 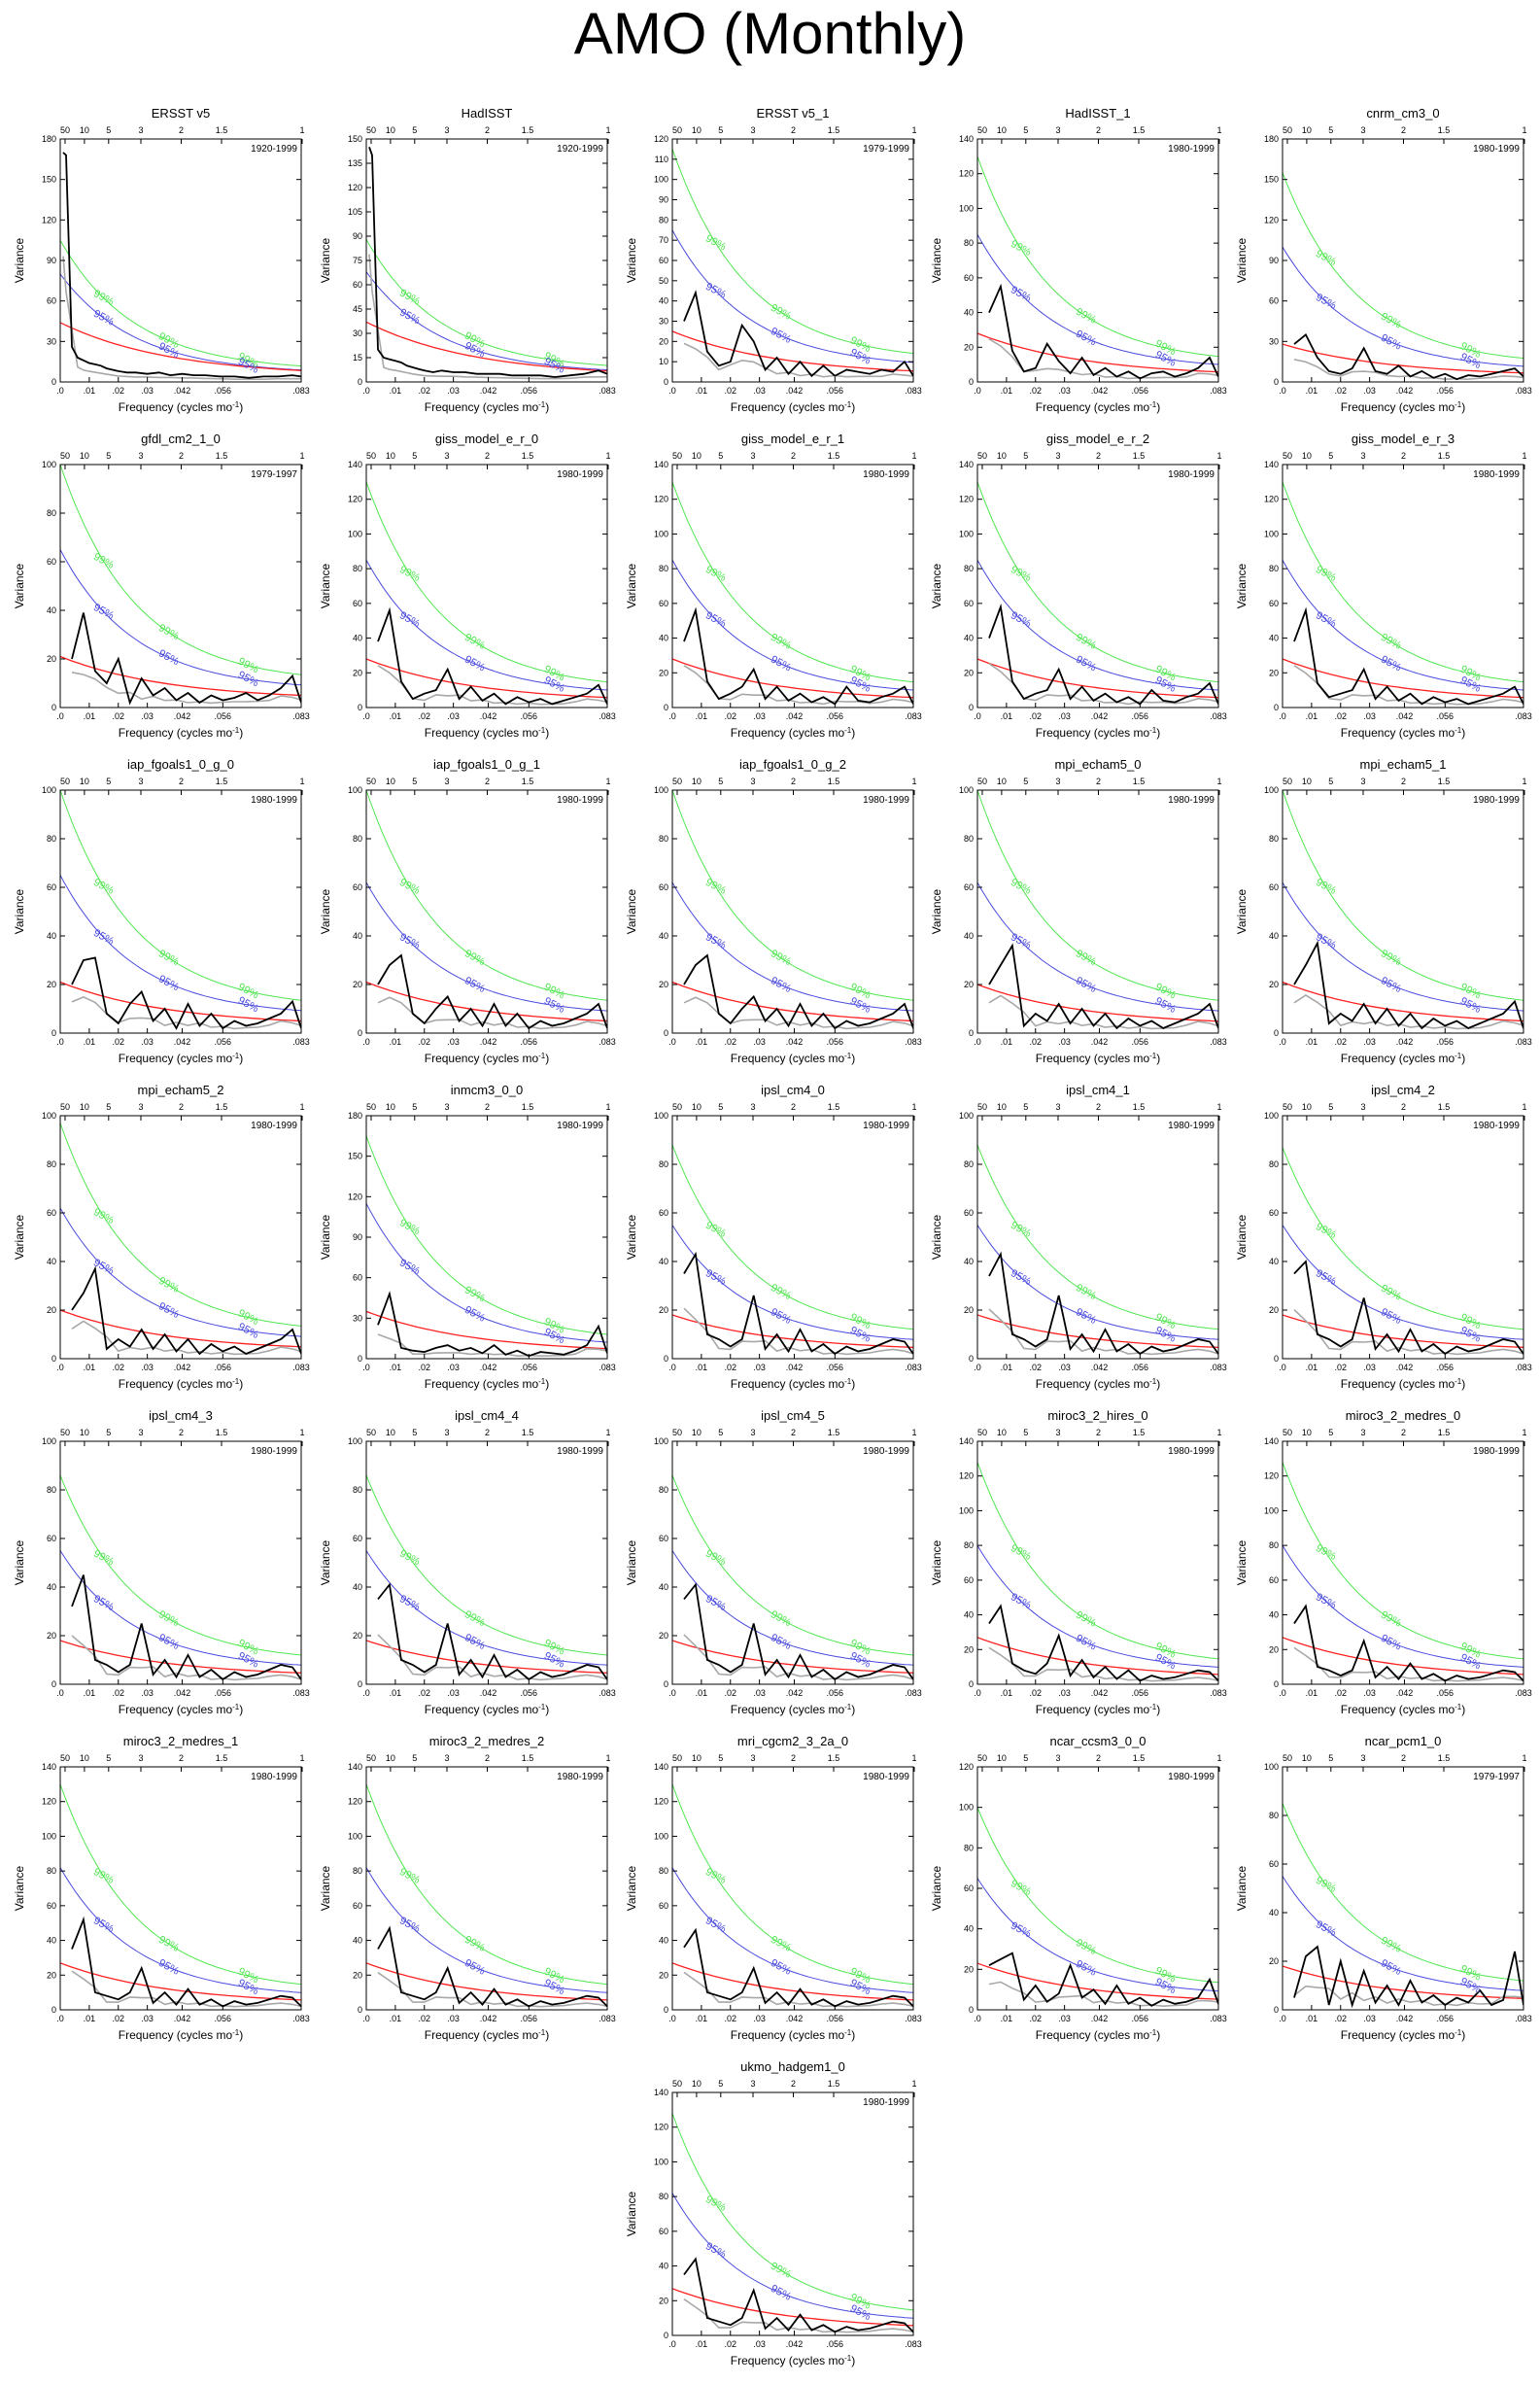 What do you see at coordinates (792, 2066) in the screenshot?
I see `panel-title: ukmo_hadgem1_0` at bounding box center [792, 2066].